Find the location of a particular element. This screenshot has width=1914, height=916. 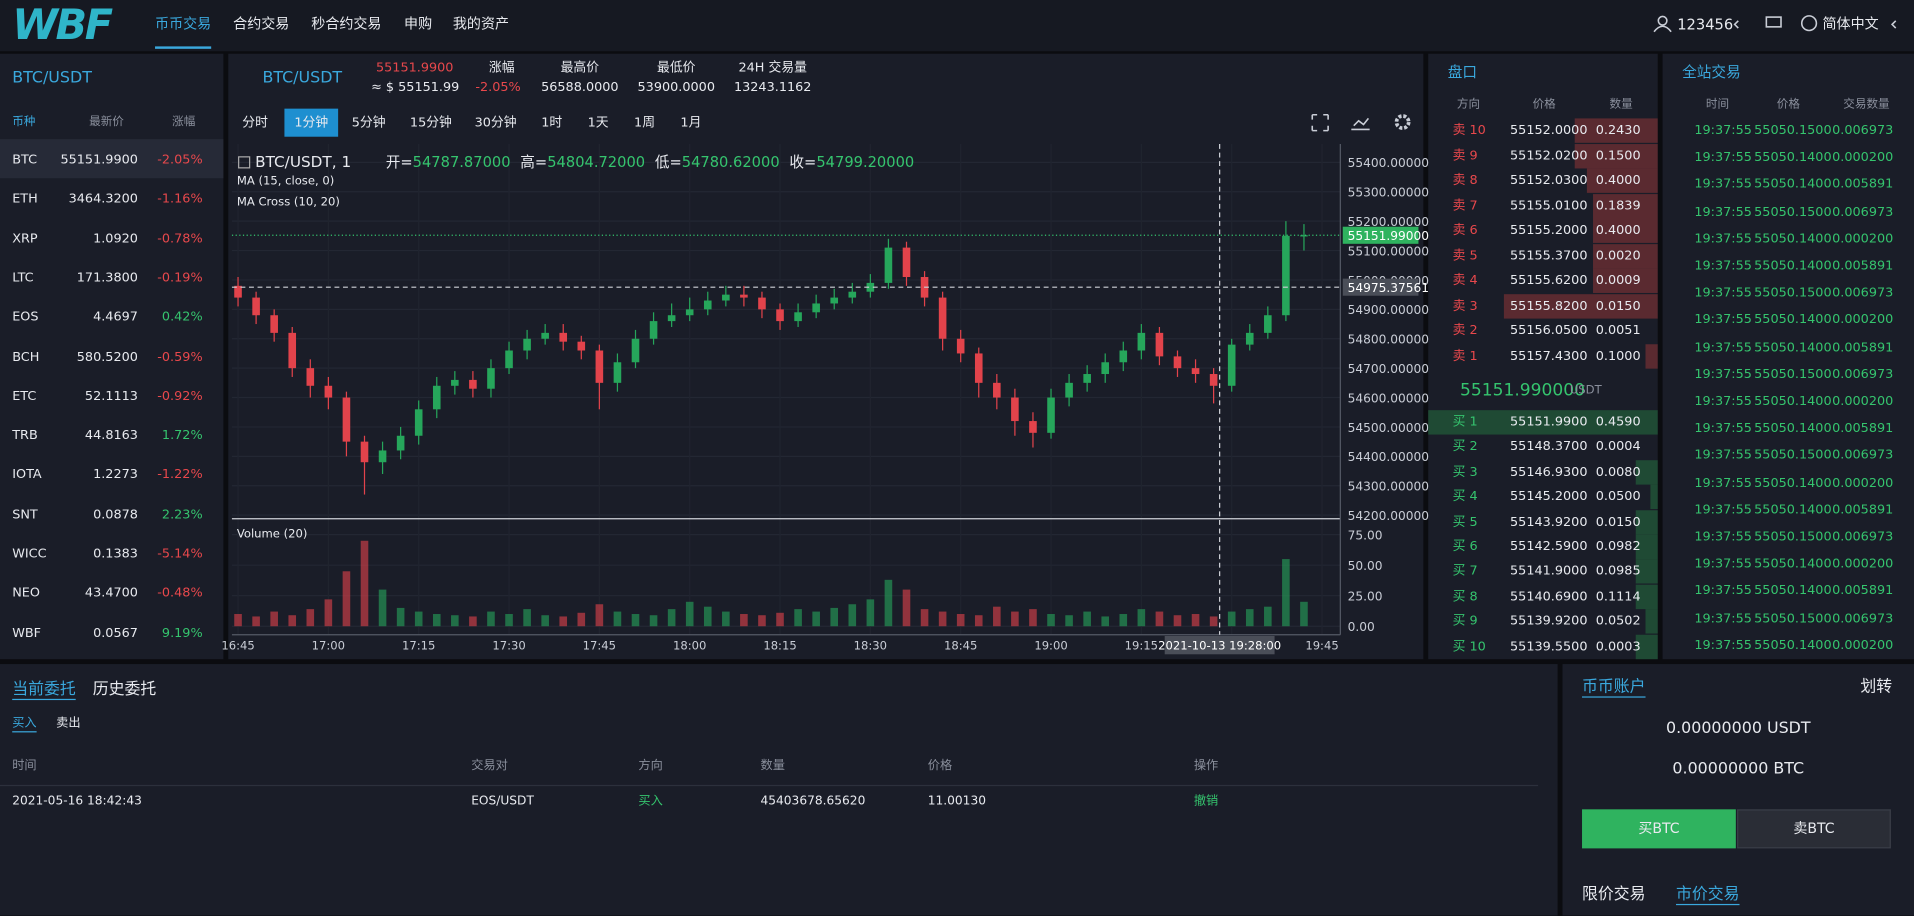

nav-link: 合约交易 is located at coordinates (261, 23).